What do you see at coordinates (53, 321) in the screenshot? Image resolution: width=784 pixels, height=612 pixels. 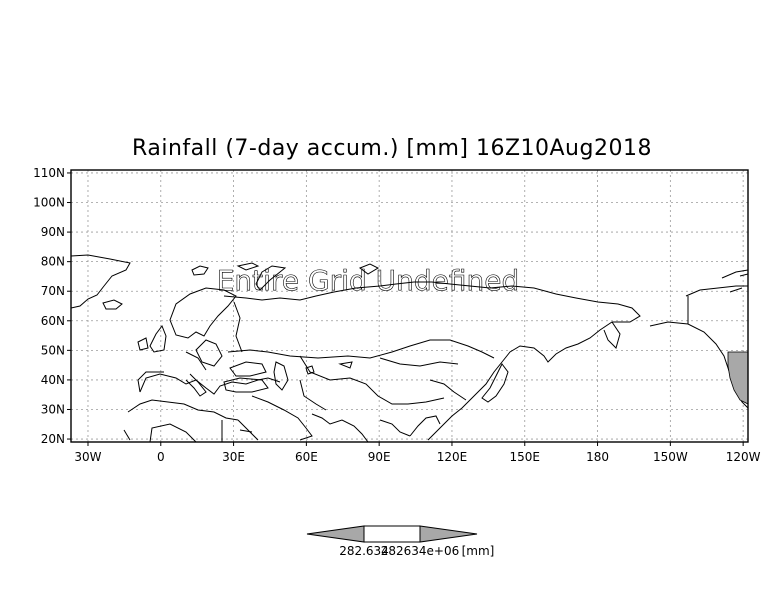 I see `lat-tick-label: 60N` at bounding box center [53, 321].